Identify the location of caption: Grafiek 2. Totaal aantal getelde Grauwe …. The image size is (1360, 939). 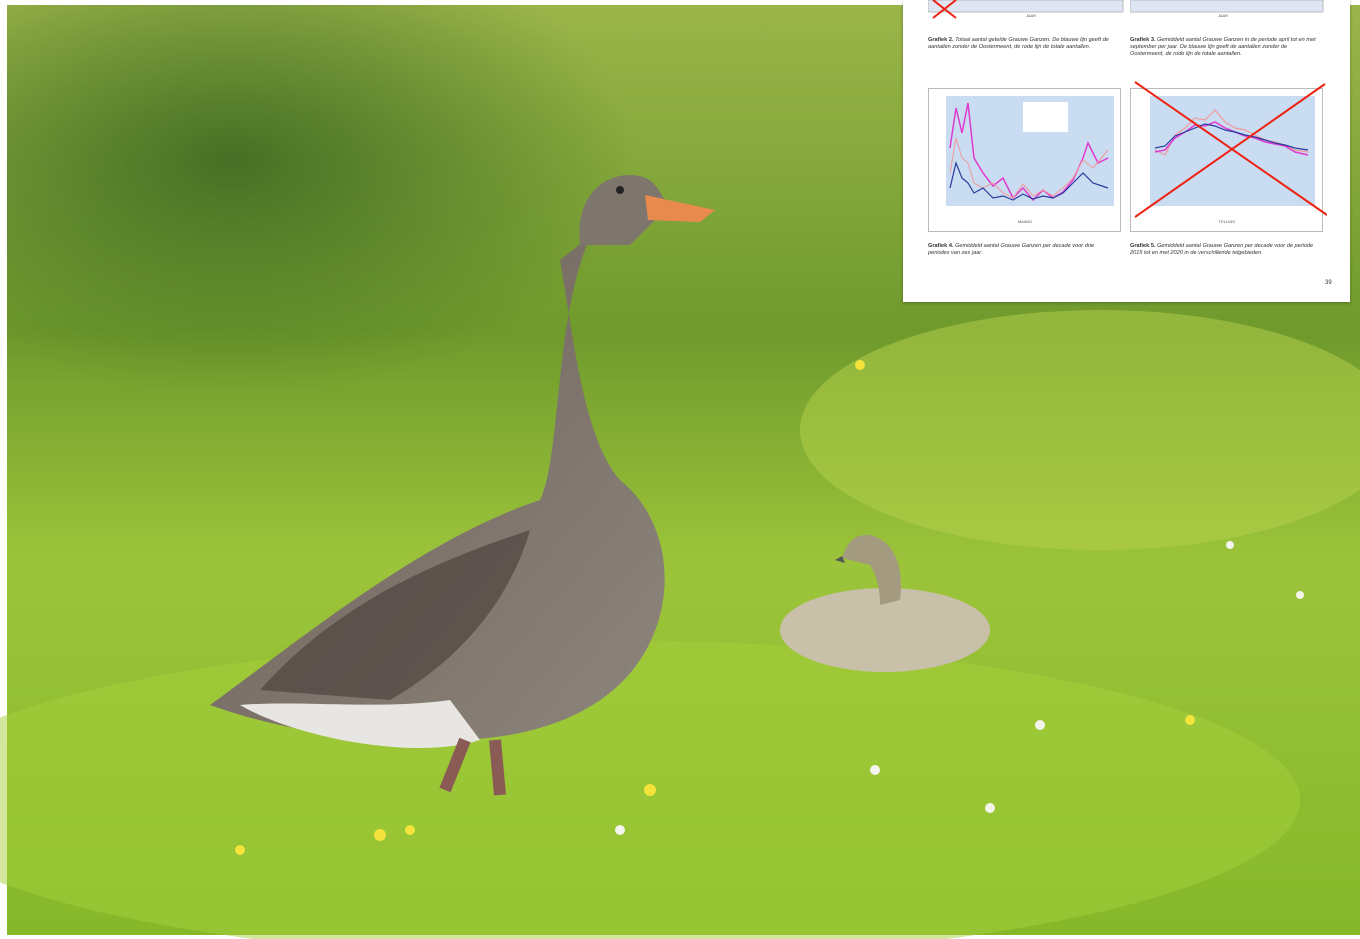
(1022, 44).